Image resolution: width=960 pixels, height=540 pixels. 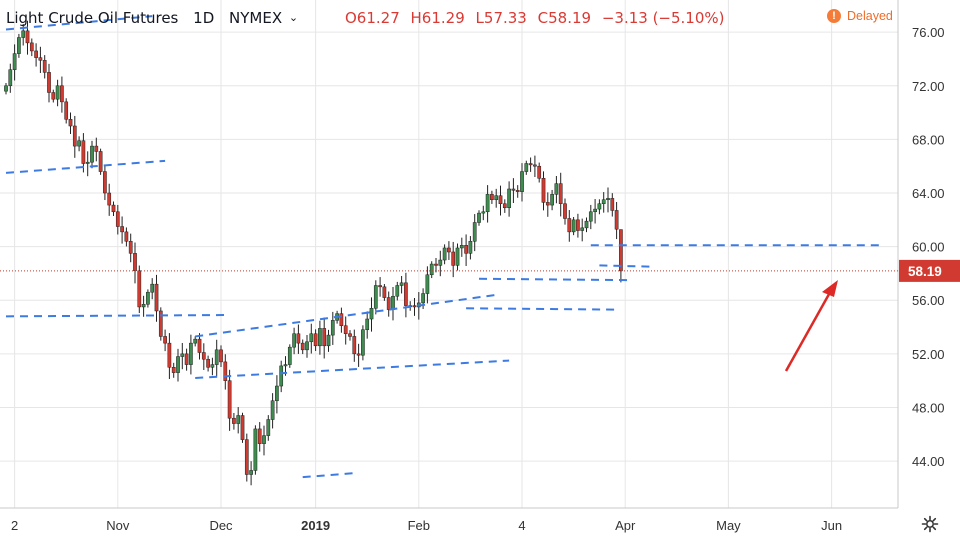 I want to click on x-tick-label: Nov, so click(x=118, y=525).